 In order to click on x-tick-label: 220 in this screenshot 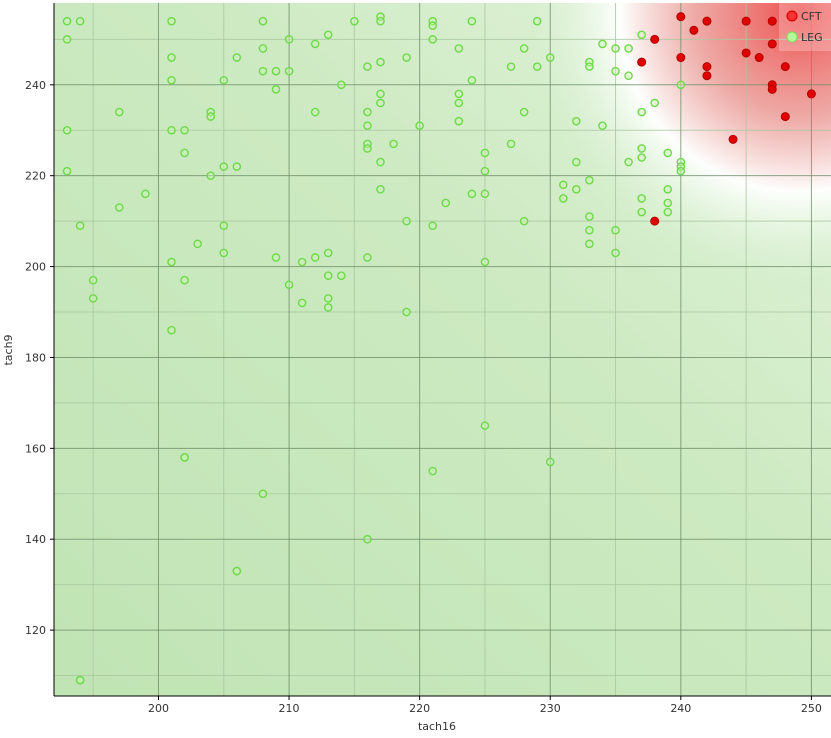, I will do `click(419, 708)`.